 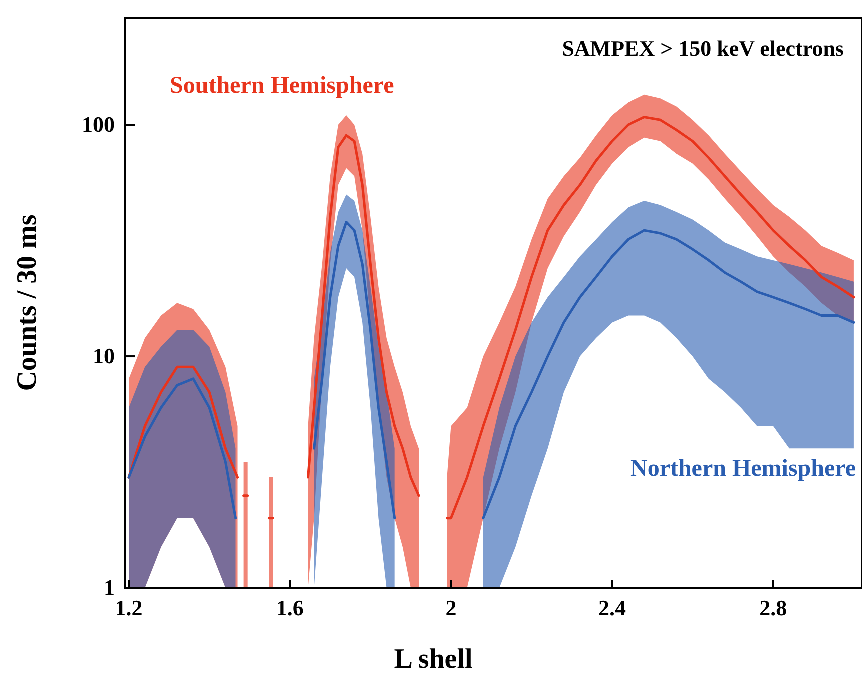 What do you see at coordinates (290, 608) in the screenshot?
I see `x-tick-label: 1.6` at bounding box center [290, 608].